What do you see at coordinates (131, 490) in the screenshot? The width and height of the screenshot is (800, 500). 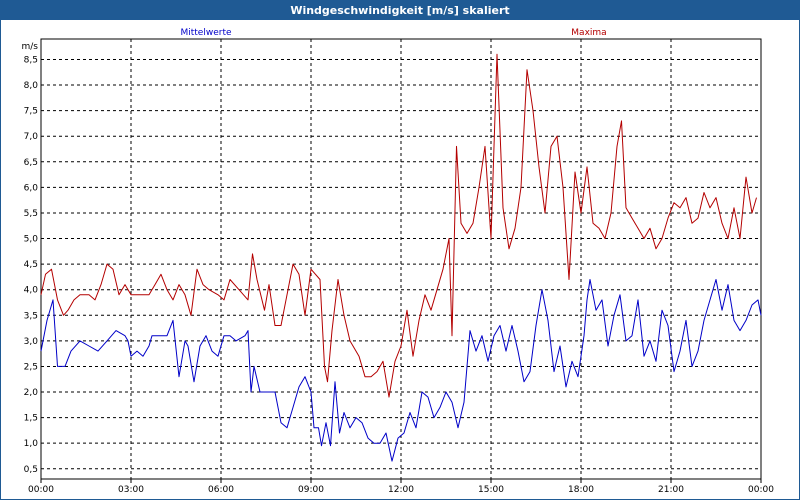 I see `x-tick-time: 03:00` at bounding box center [131, 490].